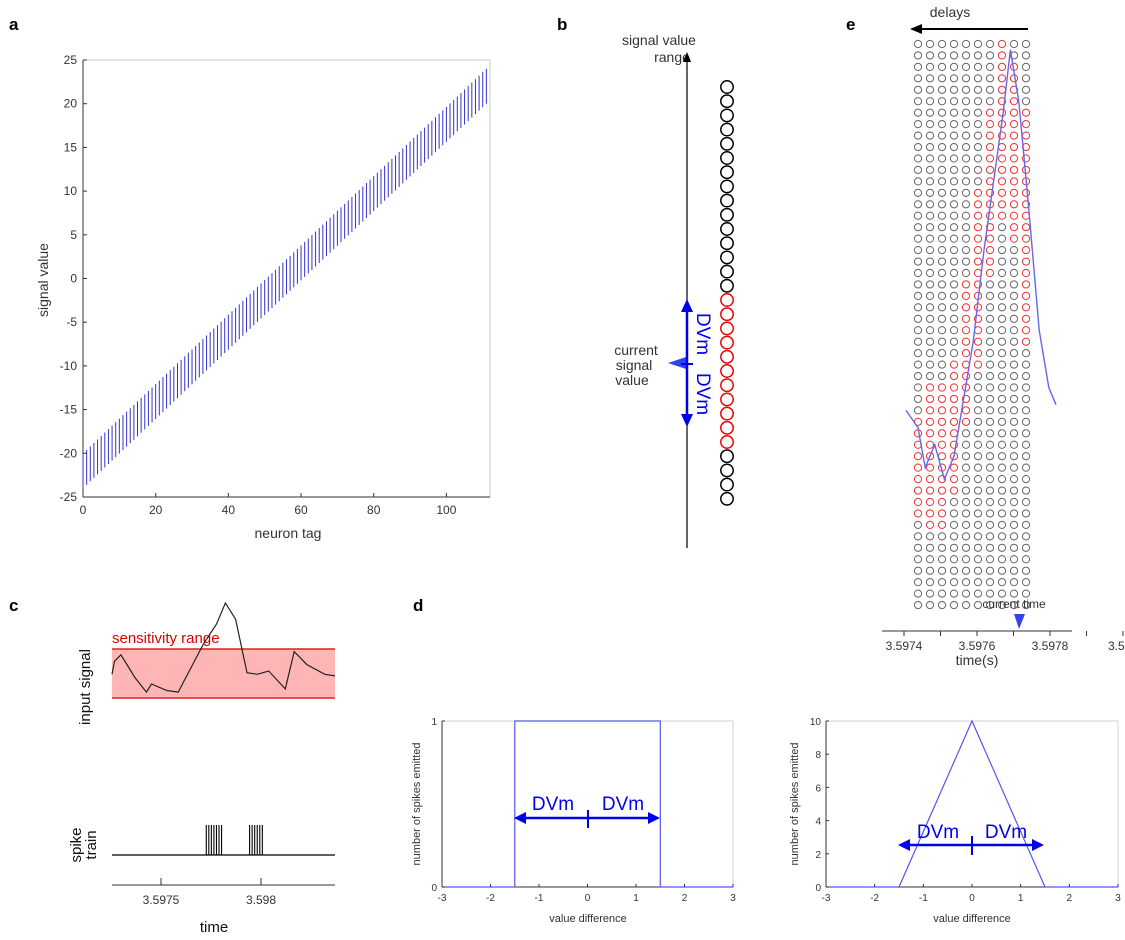 This screenshot has width=1125, height=940. What do you see at coordinates (874, 898) in the screenshot?
I see `panel-d-right-x-tick-label: -2` at bounding box center [874, 898].